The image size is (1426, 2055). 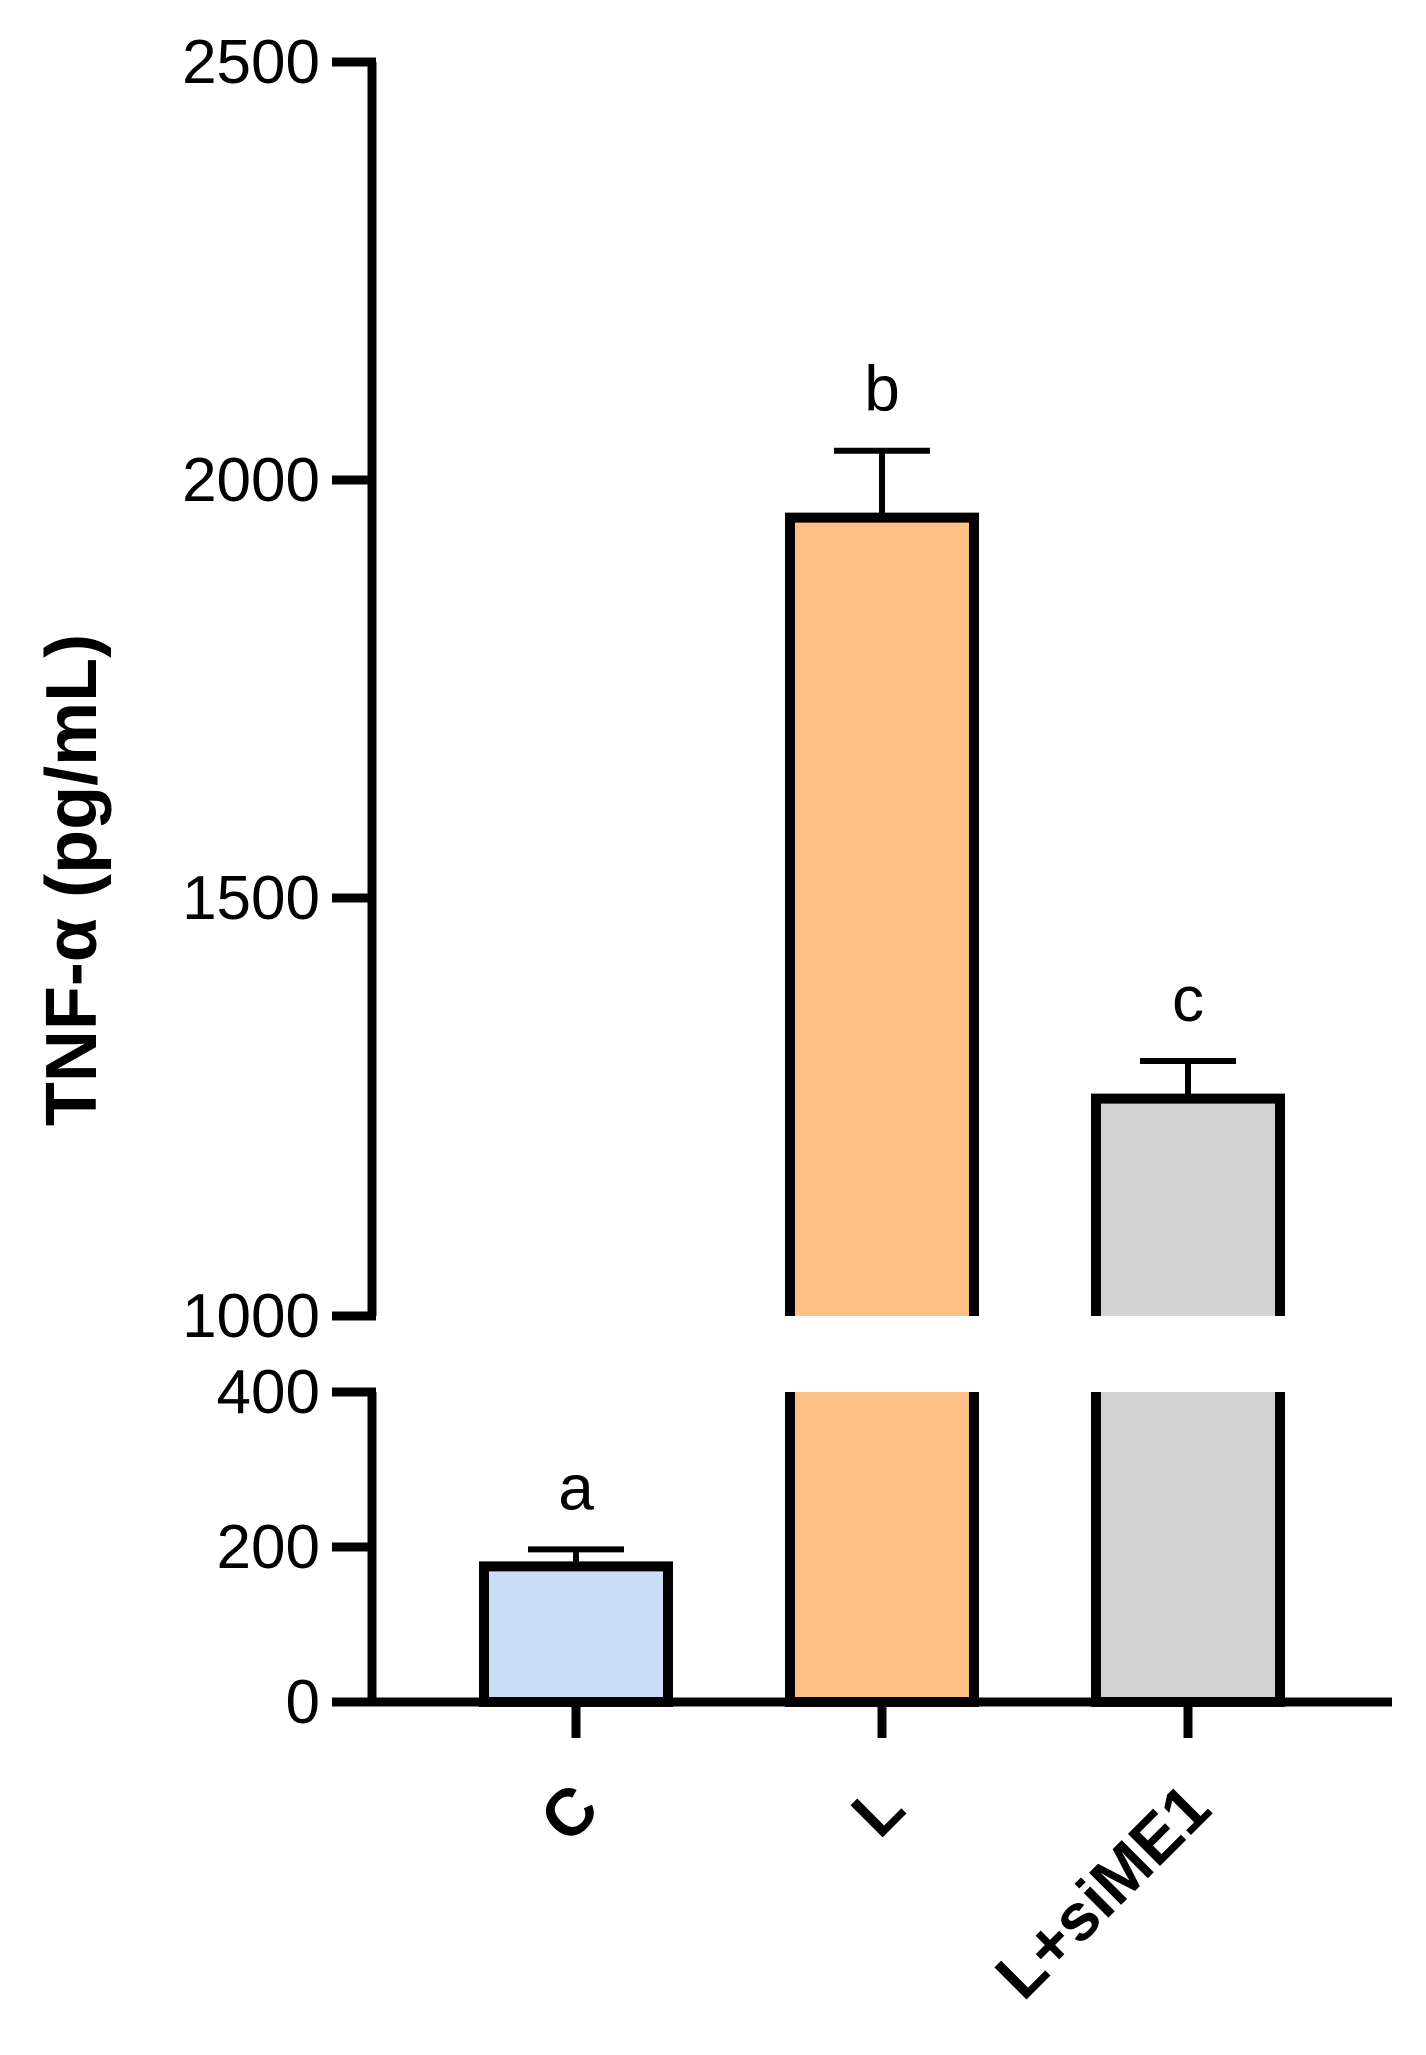 What do you see at coordinates (251, 898) in the screenshot?
I see `y-tick-label: 1500` at bounding box center [251, 898].